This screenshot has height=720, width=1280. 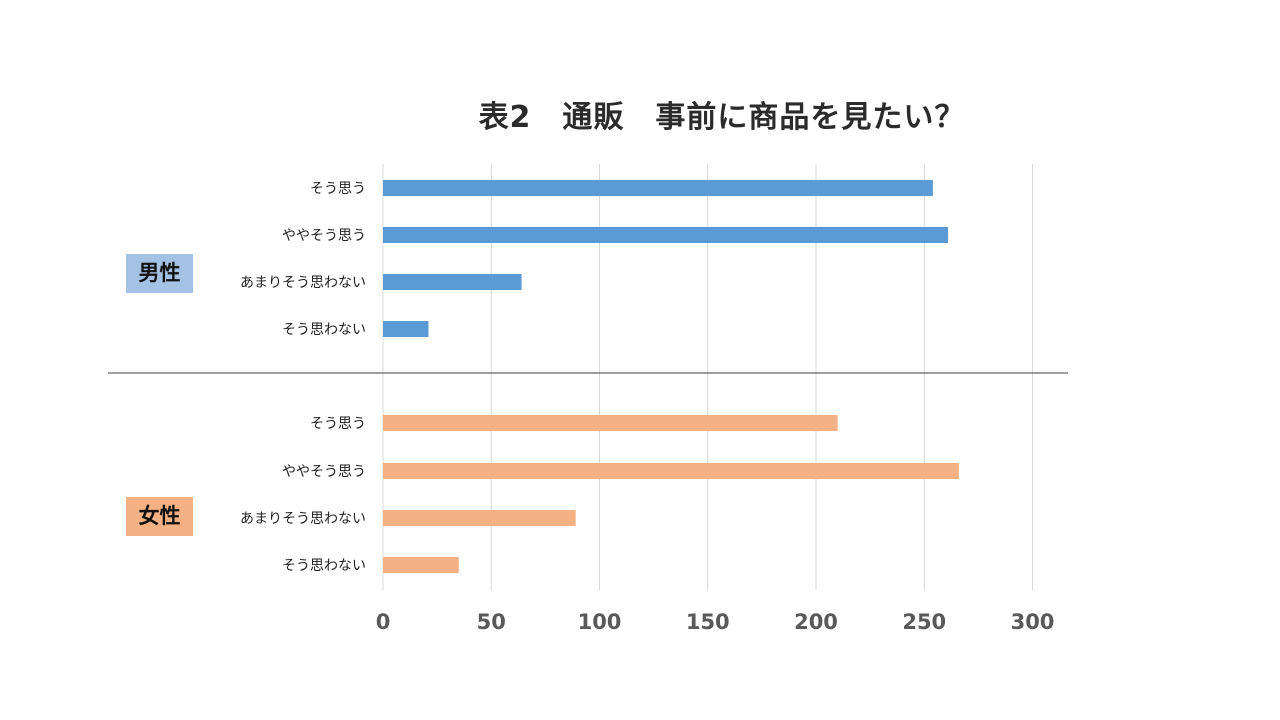 What do you see at coordinates (324, 330) in the screenshot?
I see `category-label-0-3: そう思わない` at bounding box center [324, 330].